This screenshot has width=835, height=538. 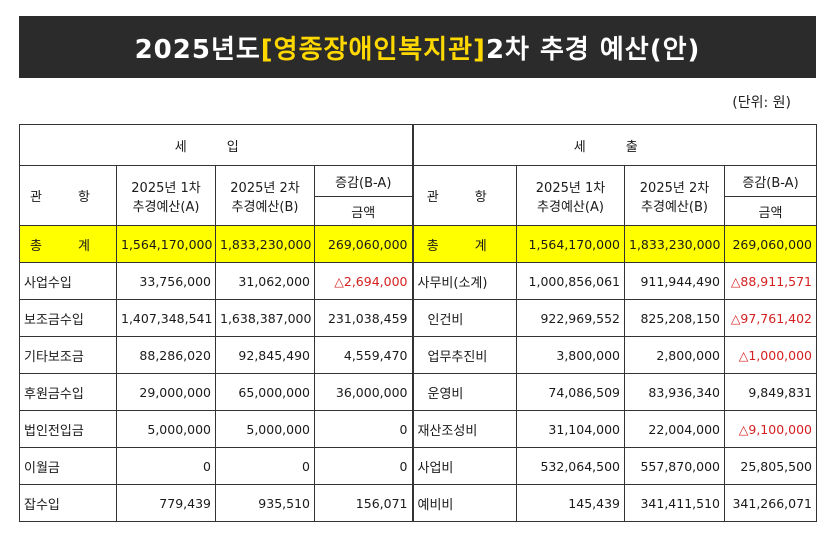 What do you see at coordinates (68, 318) in the screenshot?
I see `income-item-label: 보조금수입` at bounding box center [68, 318].